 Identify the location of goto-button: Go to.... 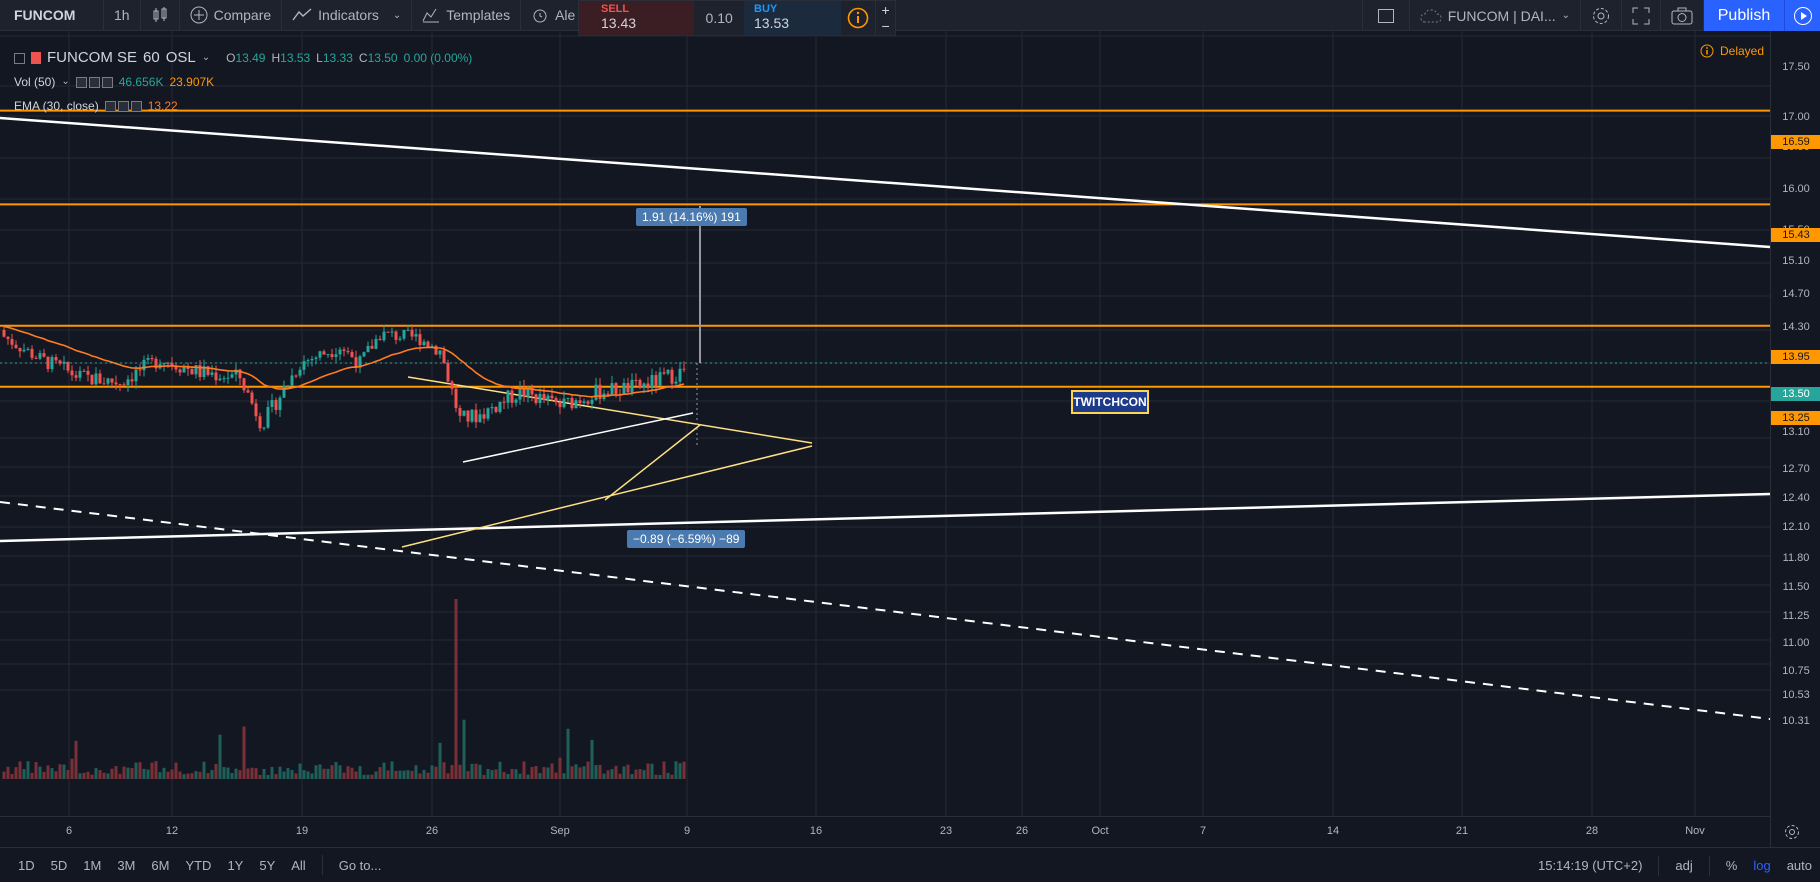
(360, 865).